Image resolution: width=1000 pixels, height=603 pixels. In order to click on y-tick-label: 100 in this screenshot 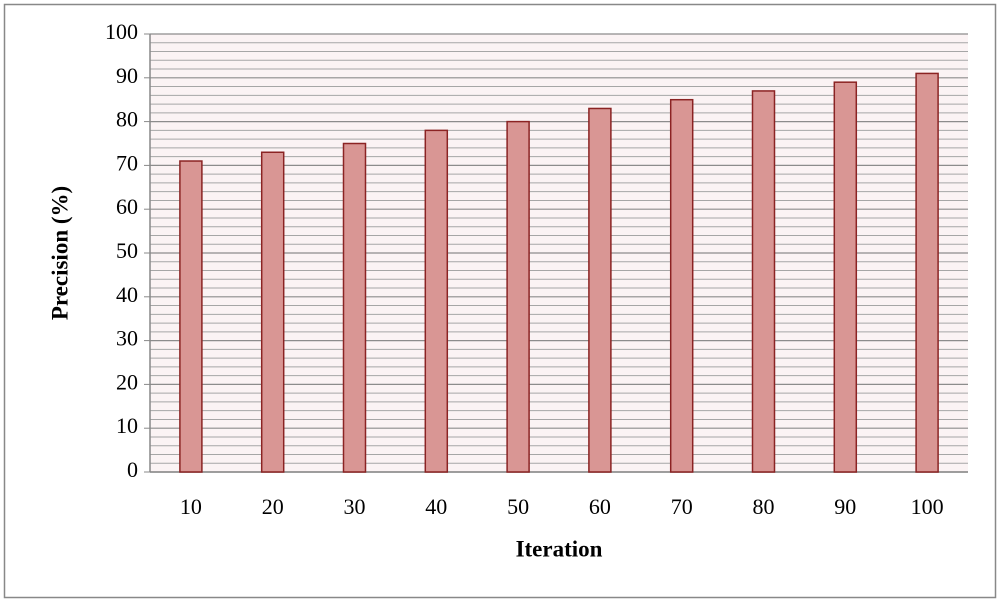, I will do `click(121, 31)`.